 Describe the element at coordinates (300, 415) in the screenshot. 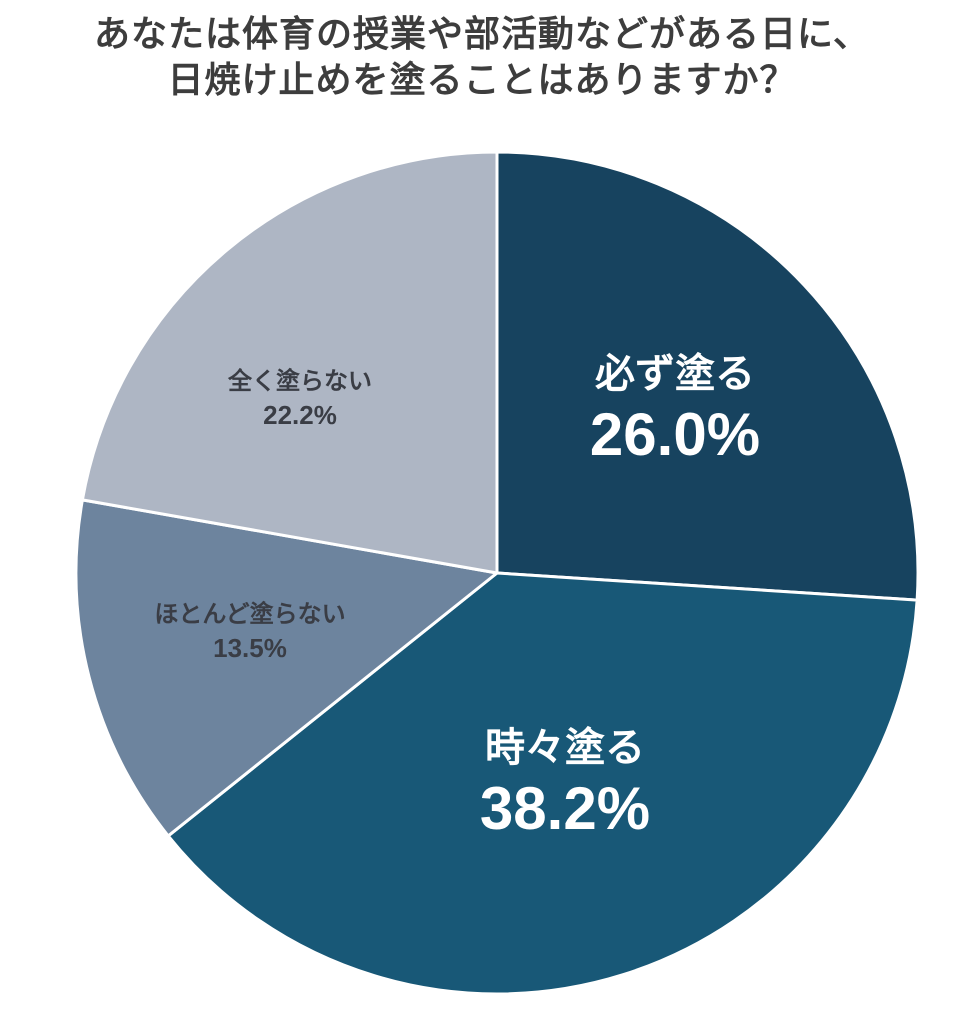

I see `slice-label-percent: 22.2%` at that location.